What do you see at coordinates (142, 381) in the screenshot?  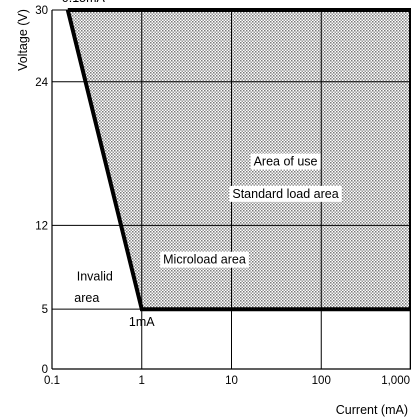 I see `x-tick-label-1: 1` at bounding box center [142, 381].